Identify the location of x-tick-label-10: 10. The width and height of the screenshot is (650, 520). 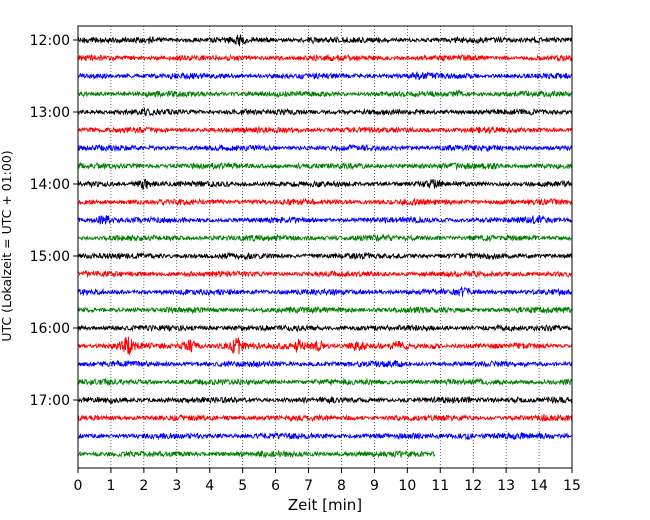
(407, 486).